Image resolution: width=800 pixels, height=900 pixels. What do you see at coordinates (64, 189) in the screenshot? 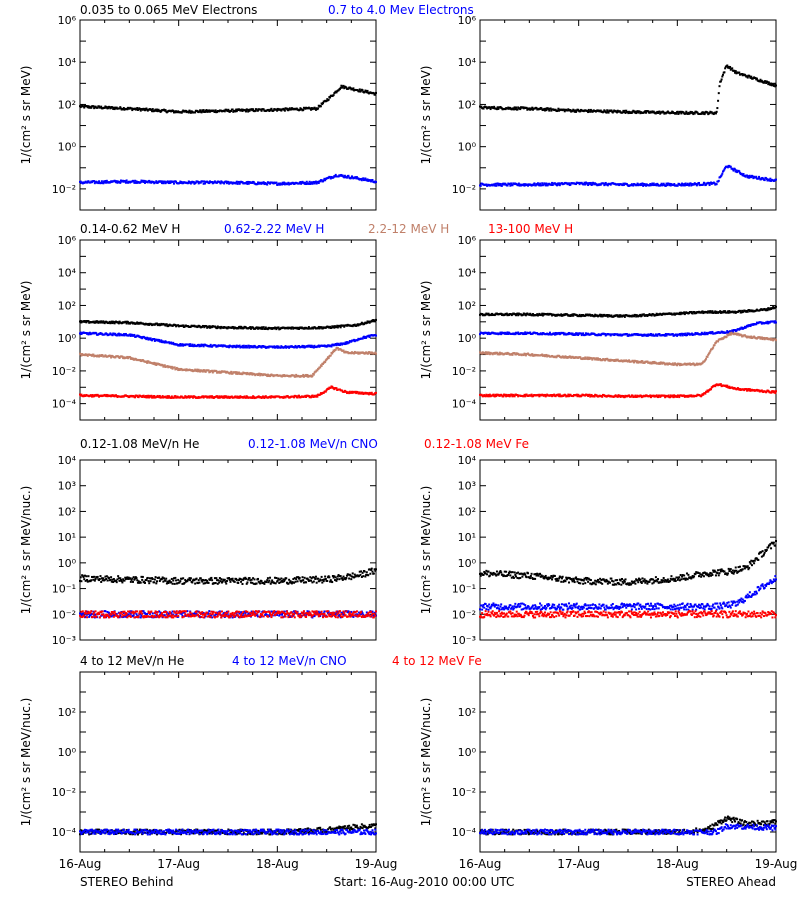
I see `ytick-label: 10⁻²` at bounding box center [64, 189].